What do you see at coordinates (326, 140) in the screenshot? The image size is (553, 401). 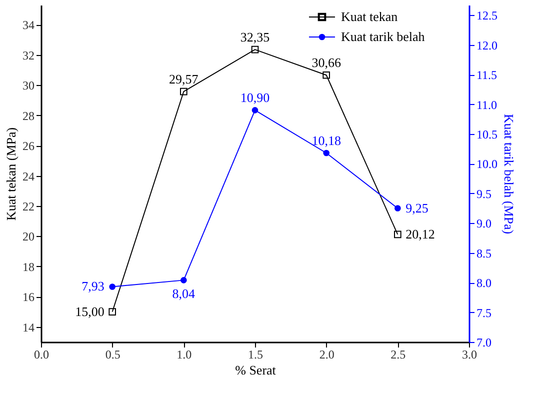 I see `data-label: 10,18` at bounding box center [326, 140].